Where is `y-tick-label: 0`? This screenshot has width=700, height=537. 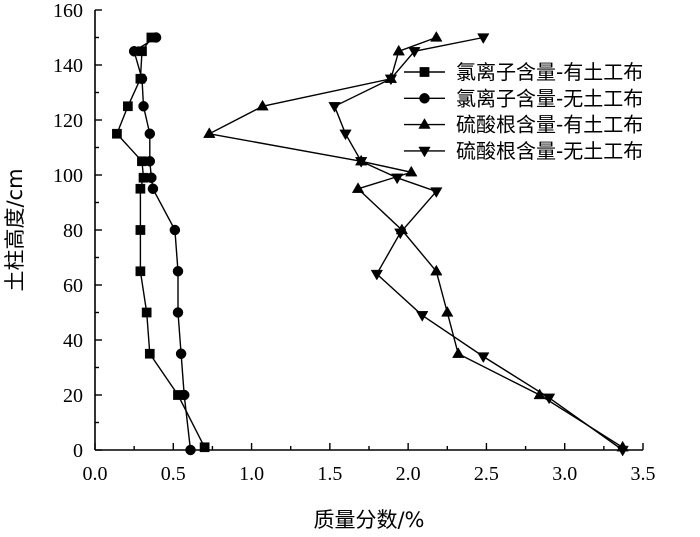 y-tick-label: 0 is located at coordinates (78, 451).